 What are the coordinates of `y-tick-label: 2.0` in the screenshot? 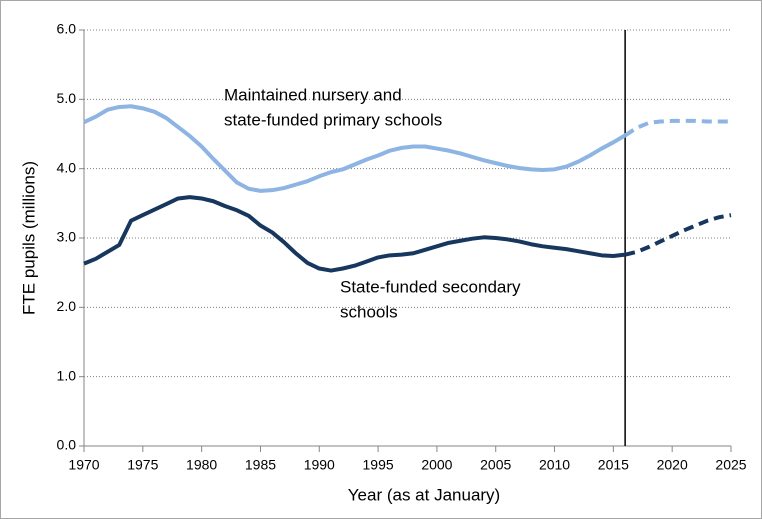 It's located at (67, 306).